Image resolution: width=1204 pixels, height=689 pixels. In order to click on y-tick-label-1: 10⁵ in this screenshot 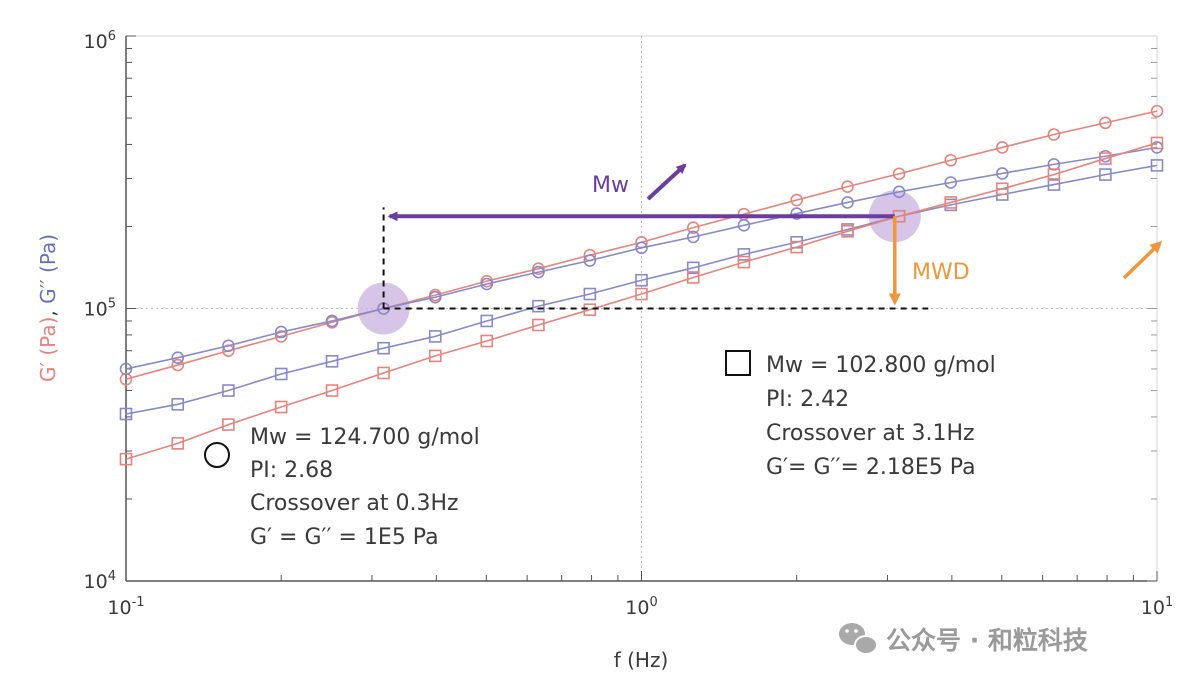, I will do `click(100, 309)`.